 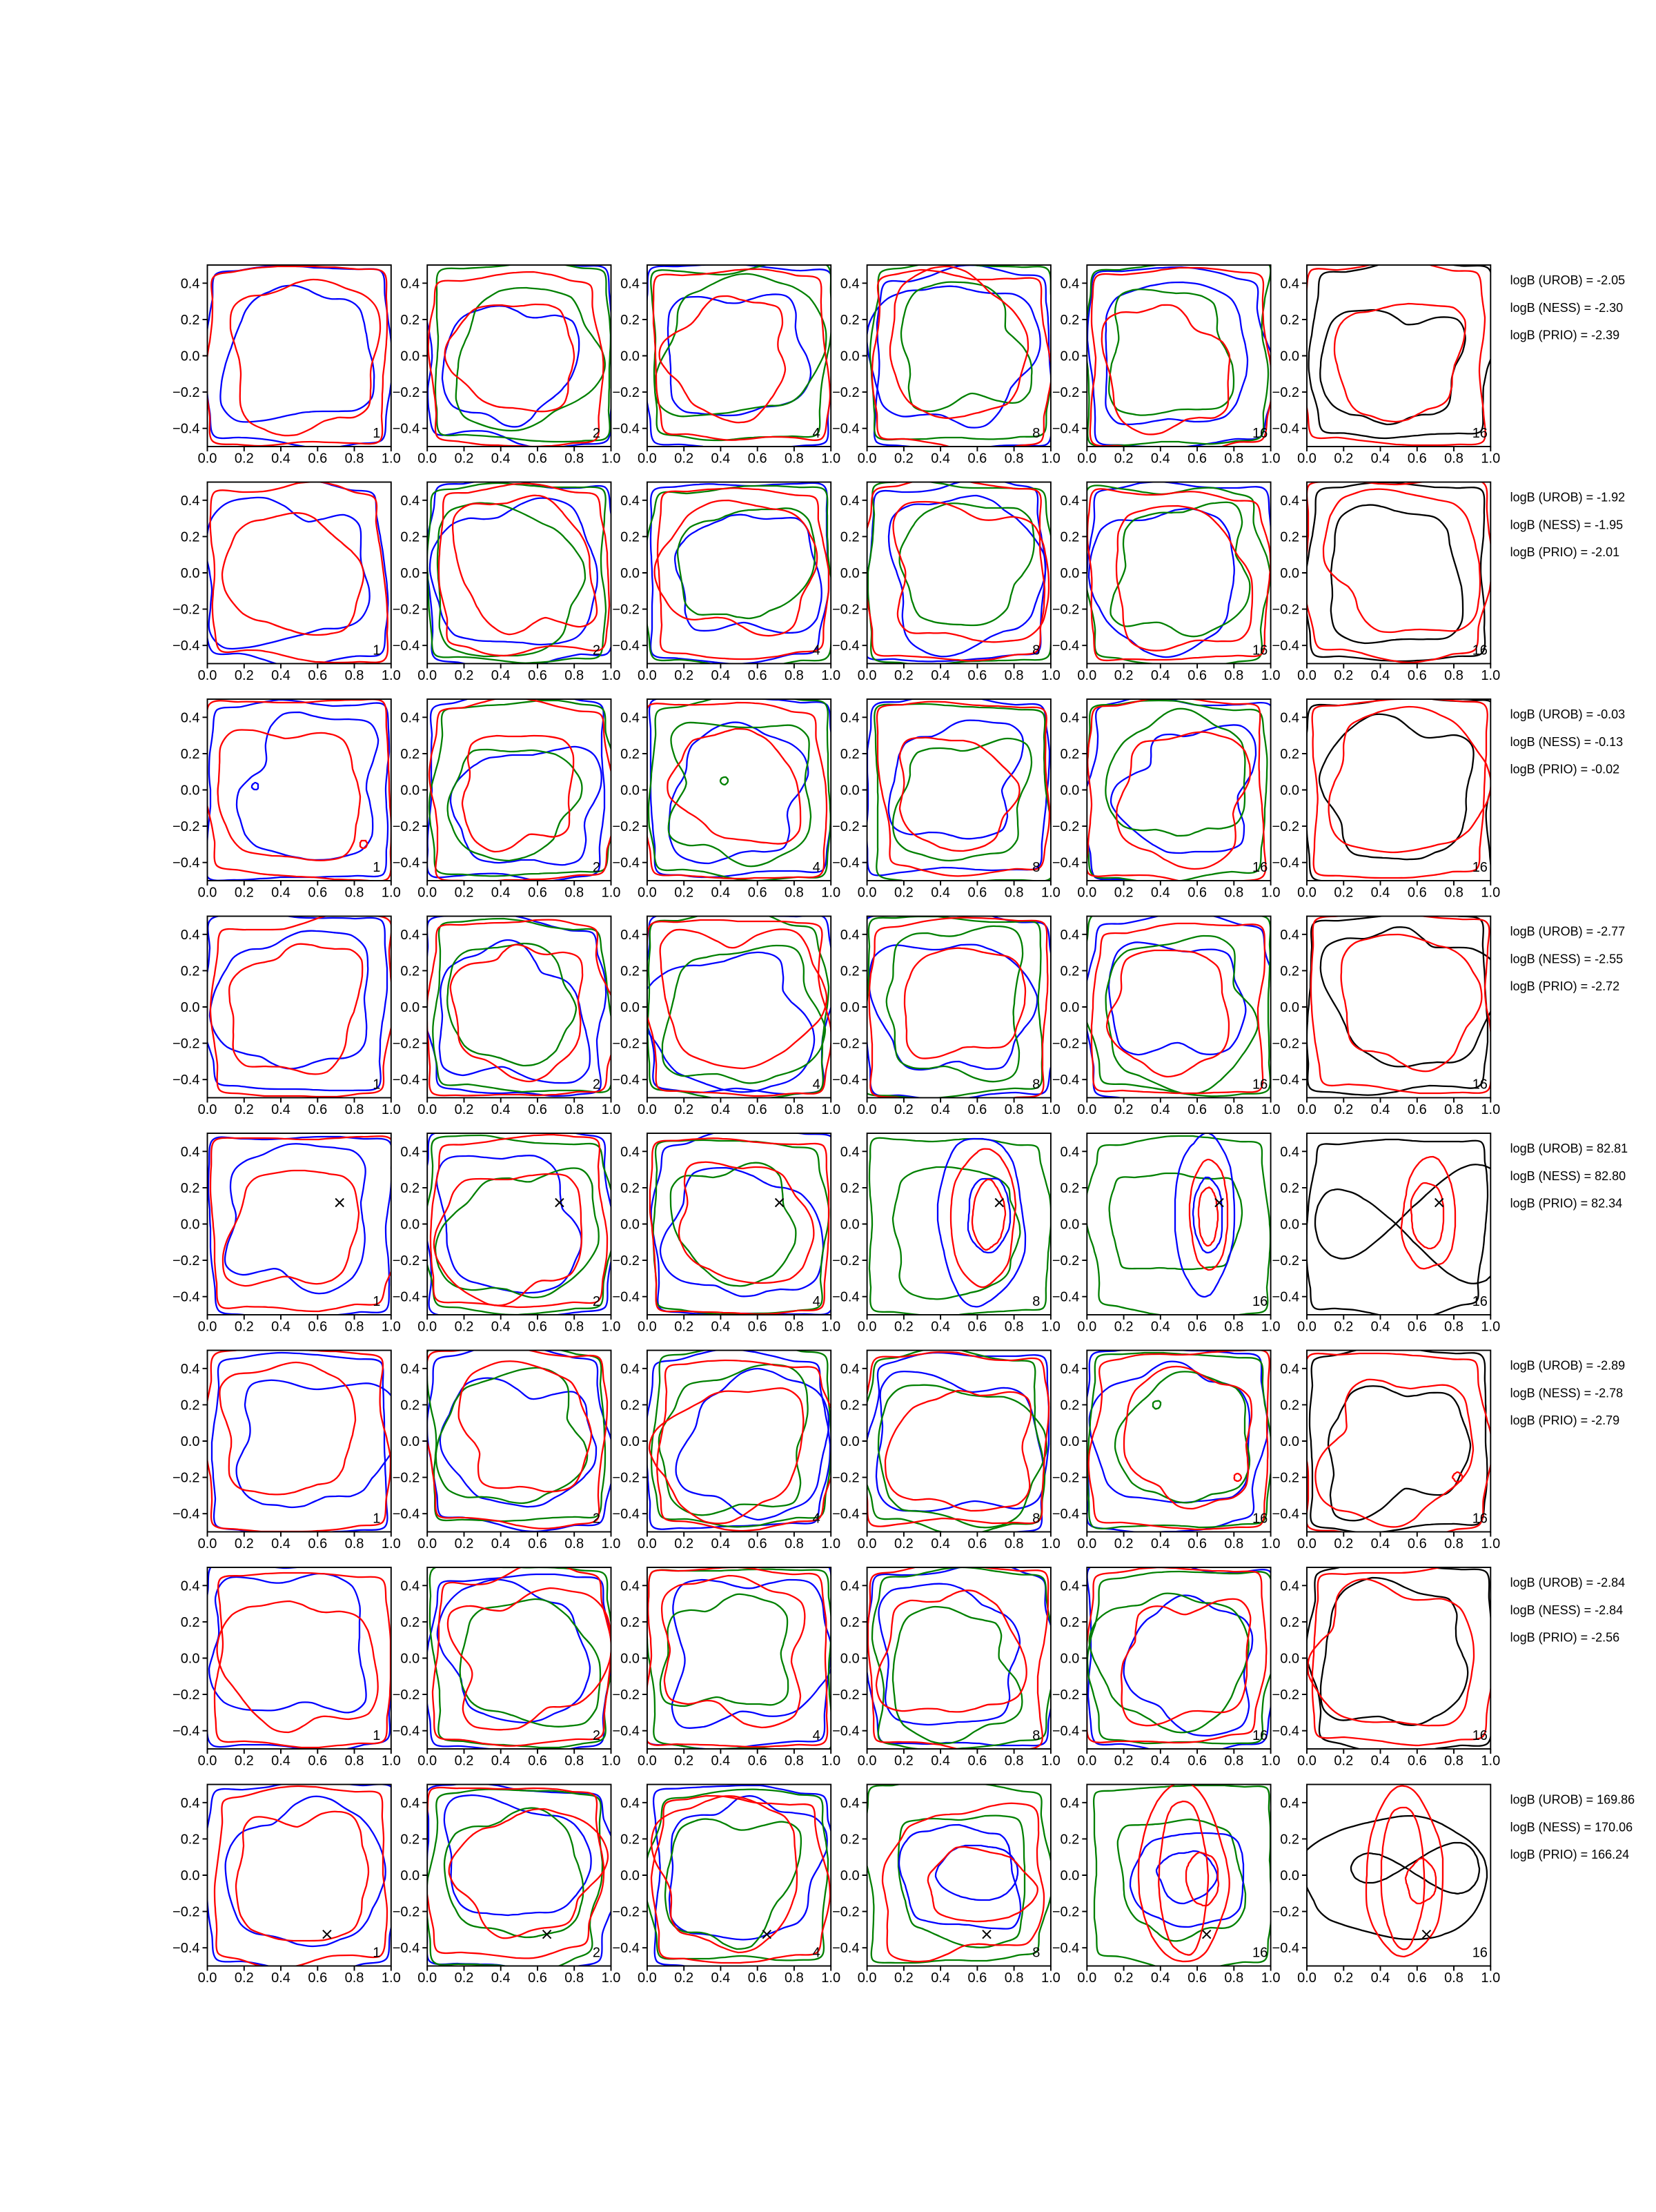 What do you see at coordinates (1568, 1366) in the screenshot?
I see `svg-text: logB (UROB) = -2.89` at bounding box center [1568, 1366].